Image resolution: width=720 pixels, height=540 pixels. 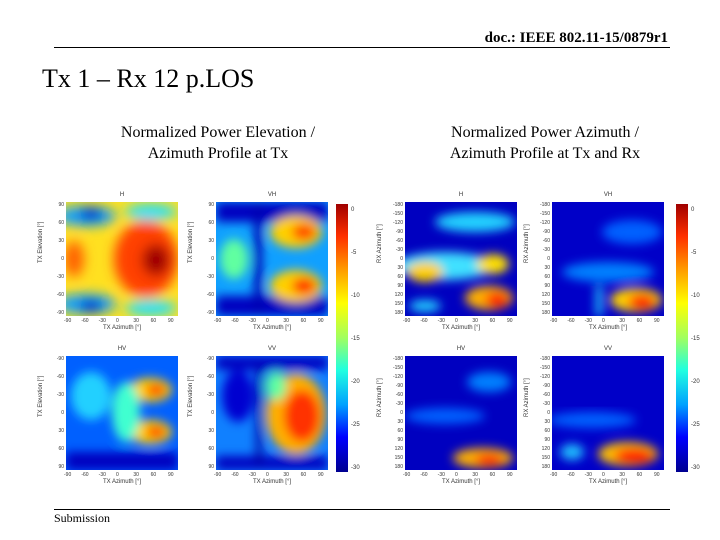 What do you see at coordinates (272, 195) in the screenshot?
I see `panel-title: VH` at bounding box center [272, 195].